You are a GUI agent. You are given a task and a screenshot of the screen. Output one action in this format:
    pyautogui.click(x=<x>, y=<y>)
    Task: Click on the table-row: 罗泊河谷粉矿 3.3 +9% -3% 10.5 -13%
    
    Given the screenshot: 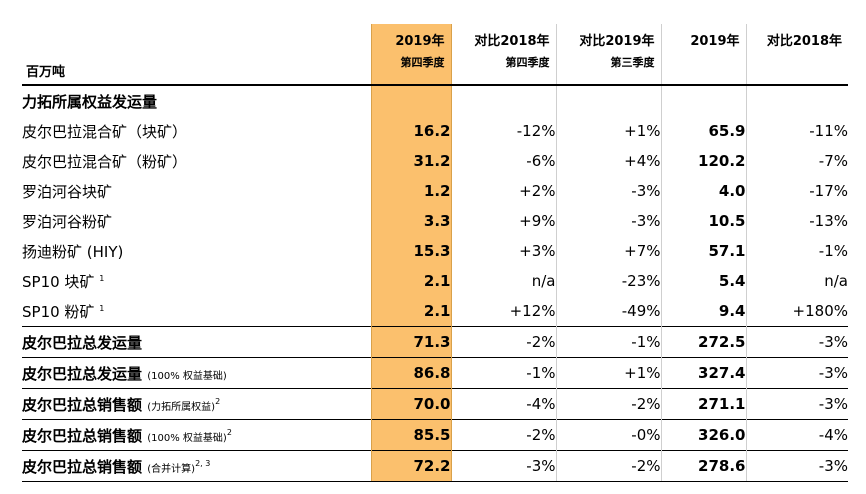 What is the action you would take?
    pyautogui.click(x=435, y=221)
    